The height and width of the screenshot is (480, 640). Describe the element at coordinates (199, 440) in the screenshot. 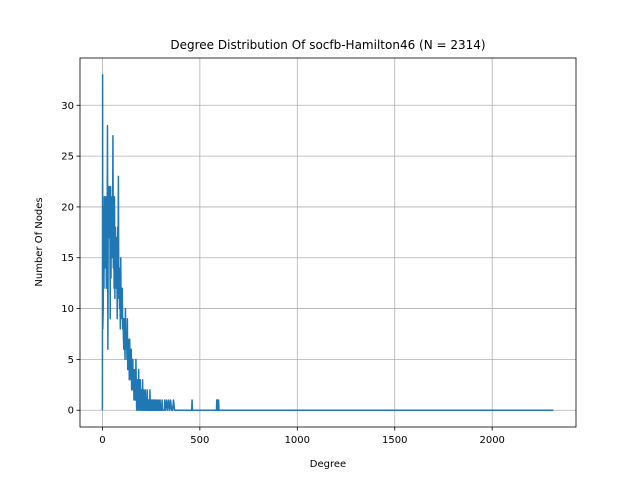

I see `x-tick-label: 500` at that location.